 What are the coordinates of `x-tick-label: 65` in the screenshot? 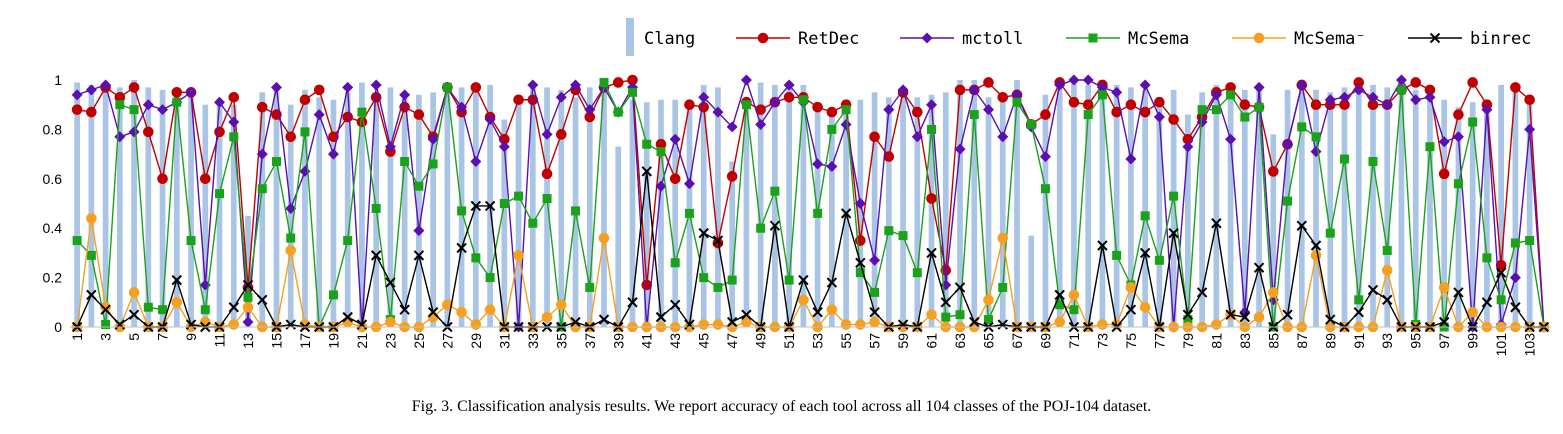 It's located at (989, 341).